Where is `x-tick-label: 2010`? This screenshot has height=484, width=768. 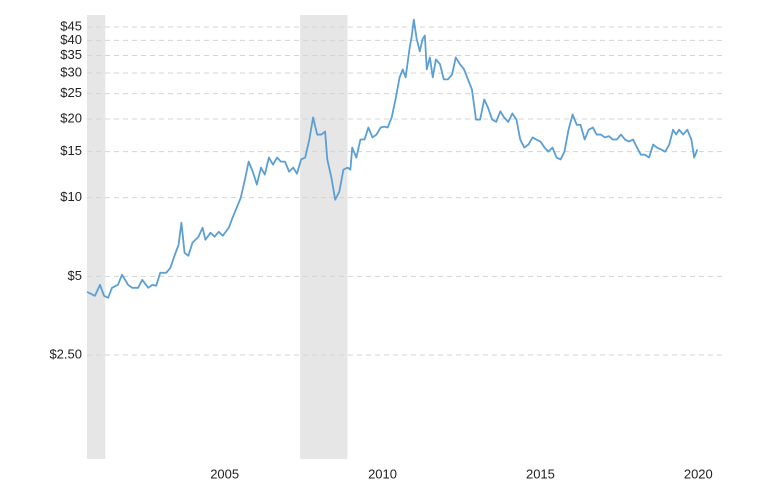
x-tick-label: 2010 is located at coordinates (382, 473).